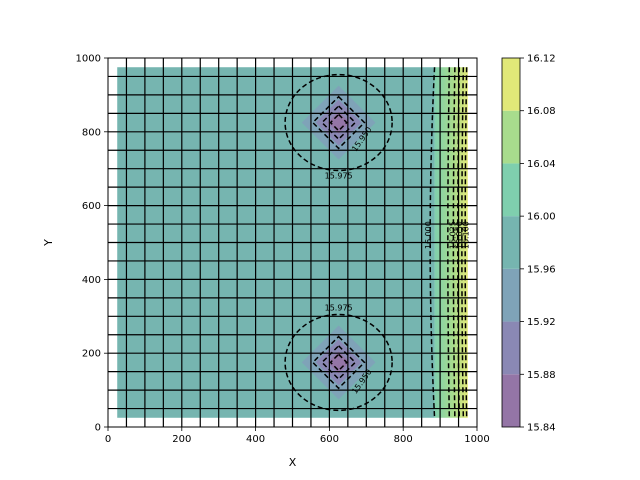  What do you see at coordinates (528, 244) in the screenshot?
I see `colorbar: 15.84 15.88 15.92 15.96 16.00 16.04 16.08 16.12` at bounding box center [528, 244].